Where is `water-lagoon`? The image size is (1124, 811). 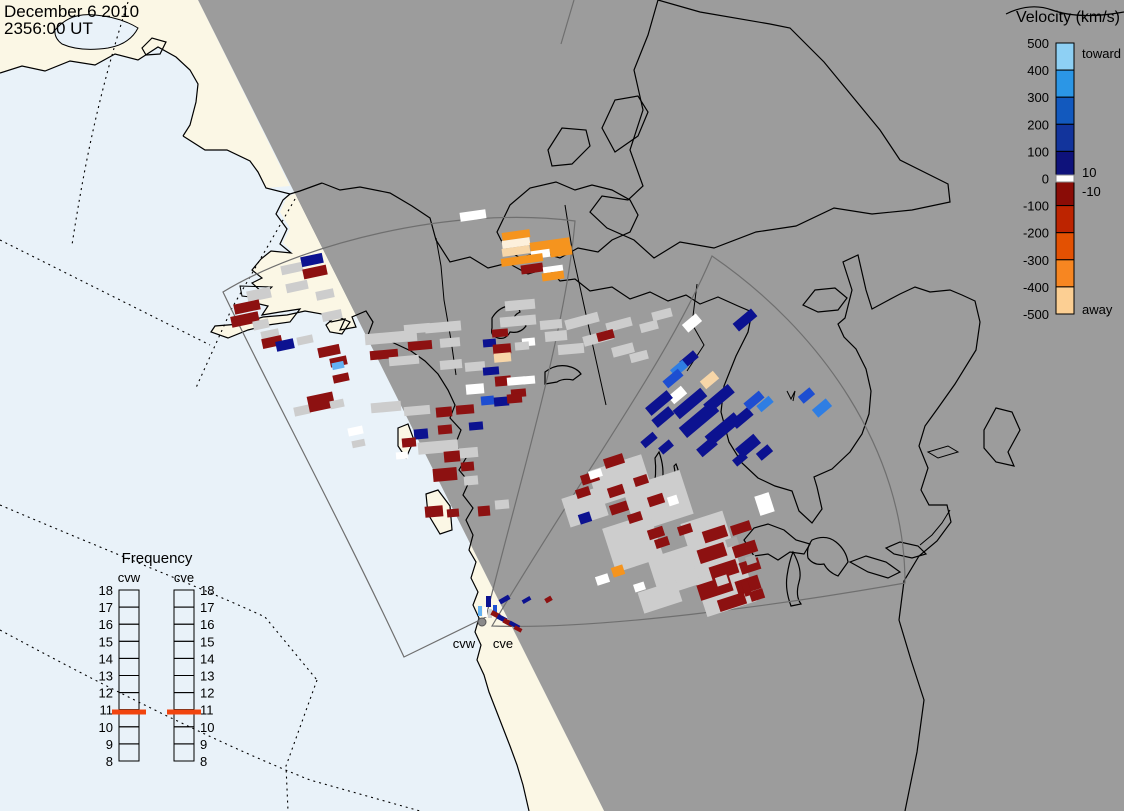
water-lagoon is located at coordinates (96, 32).